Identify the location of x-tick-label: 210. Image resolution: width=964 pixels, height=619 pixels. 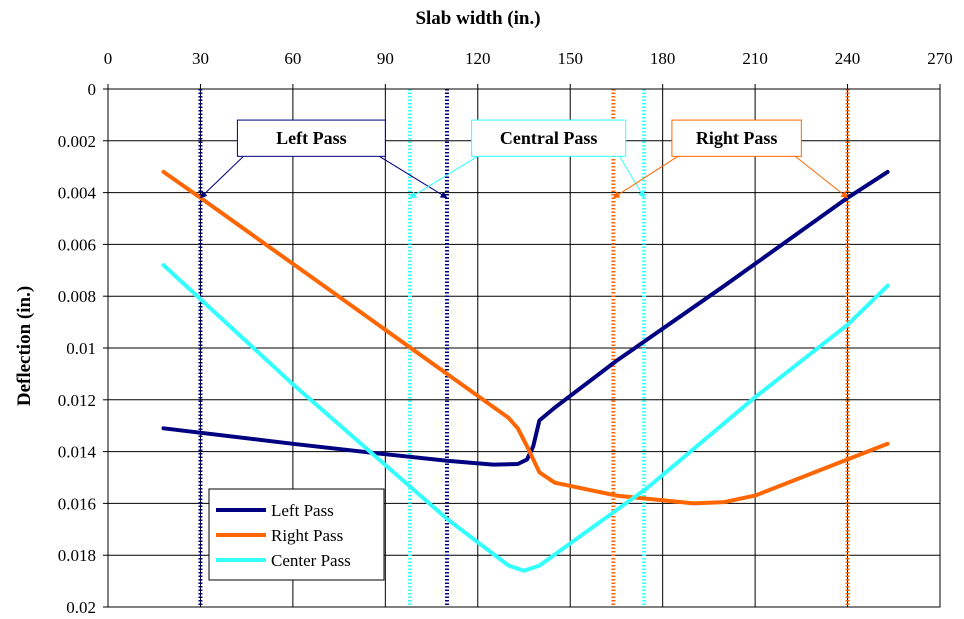
(755, 58).